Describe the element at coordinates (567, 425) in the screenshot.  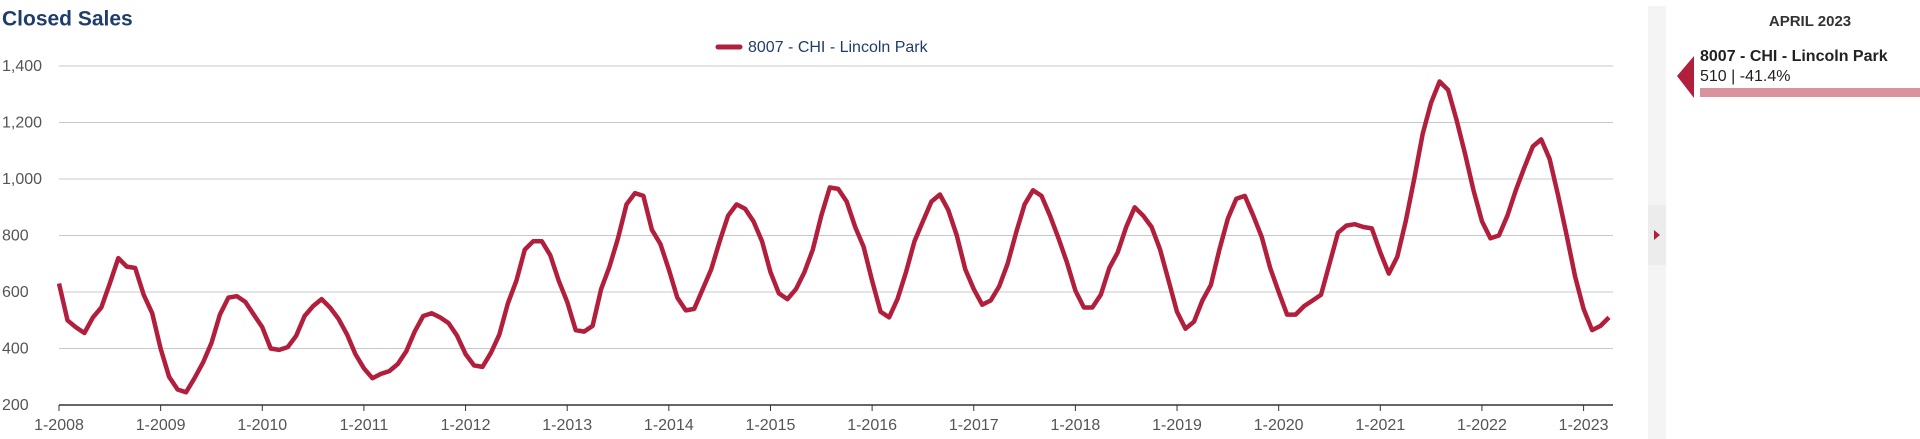
I see `x-tick-label: 1-2013` at that location.